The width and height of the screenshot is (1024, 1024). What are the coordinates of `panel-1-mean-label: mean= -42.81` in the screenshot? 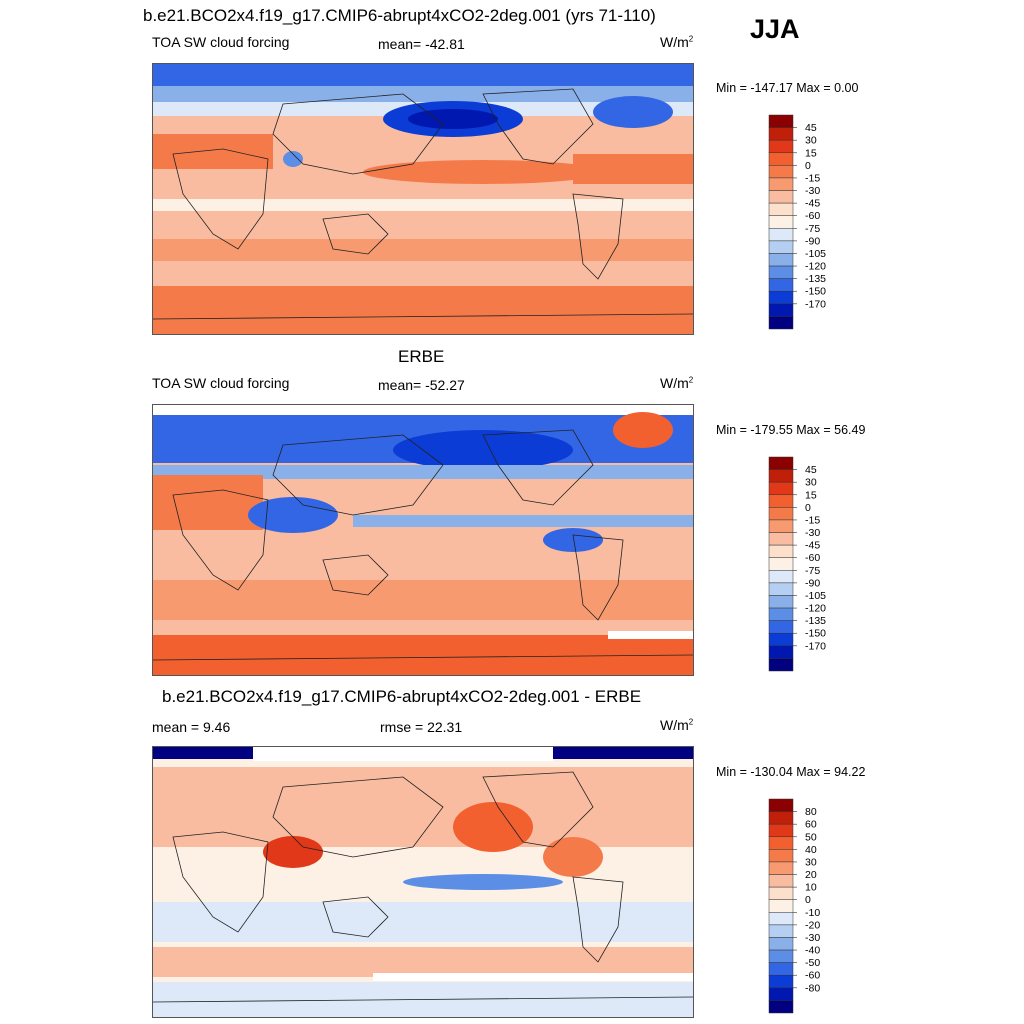 It's located at (421, 44).